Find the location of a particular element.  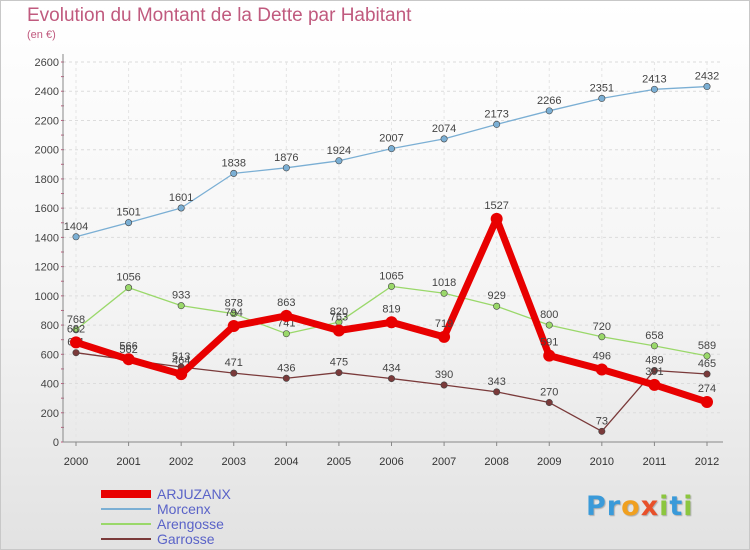

data-label: 1924 is located at coordinates (339, 151).